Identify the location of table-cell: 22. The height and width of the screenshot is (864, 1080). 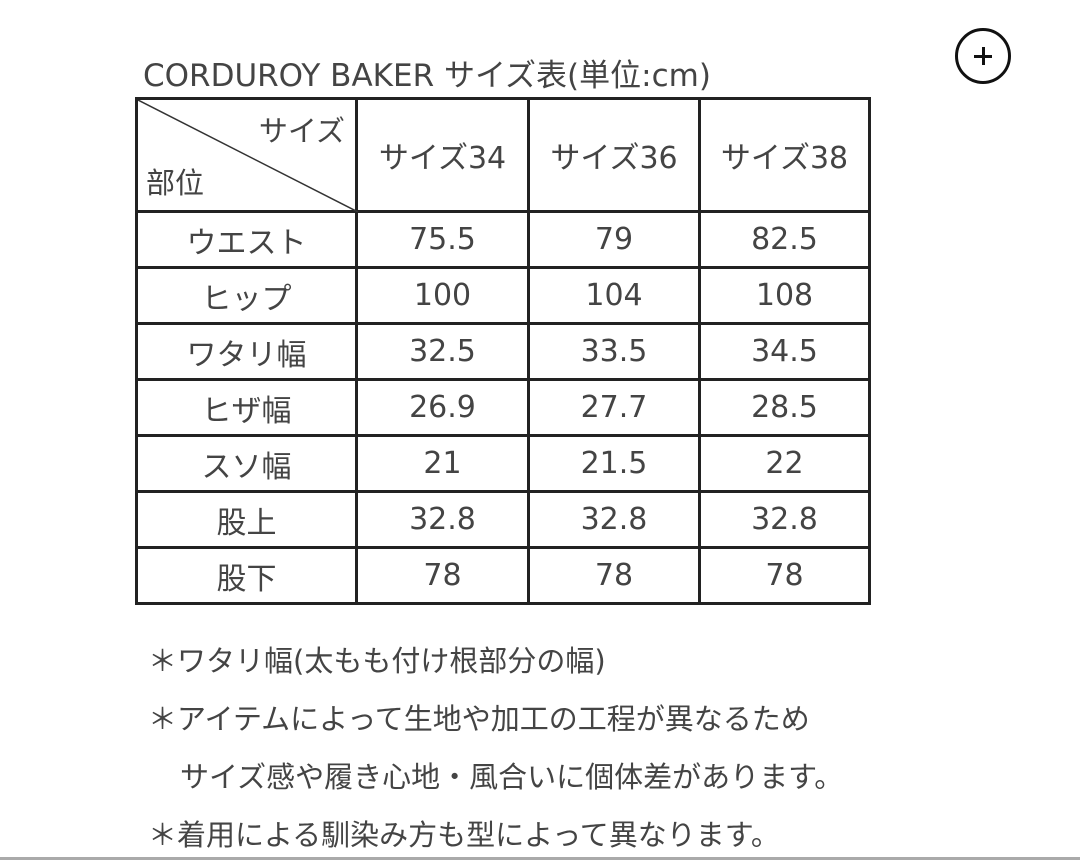
(784, 463).